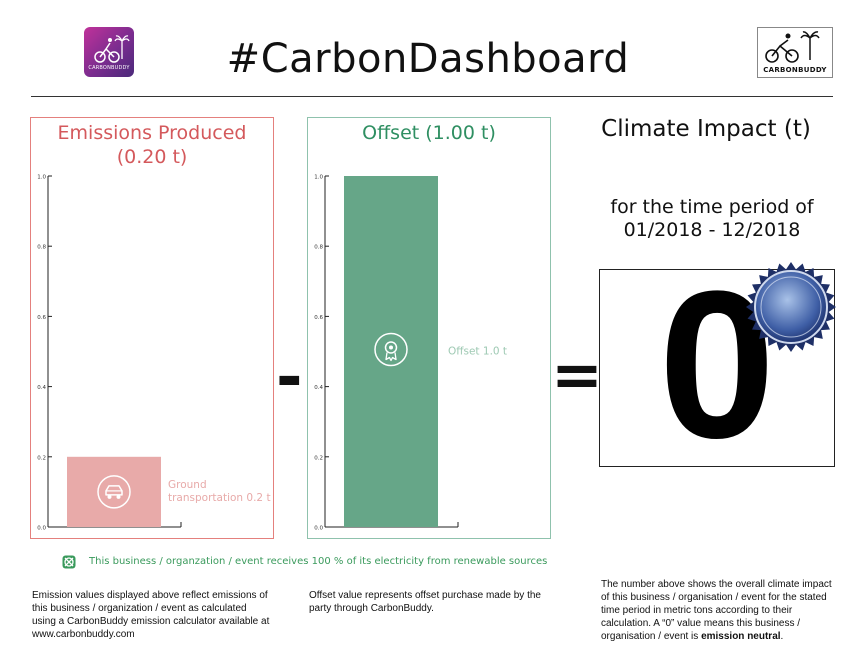 This screenshot has width=856, height=661. What do you see at coordinates (795, 70) in the screenshot?
I see `logo-right-caption: CARBONBUDDY` at bounding box center [795, 70].